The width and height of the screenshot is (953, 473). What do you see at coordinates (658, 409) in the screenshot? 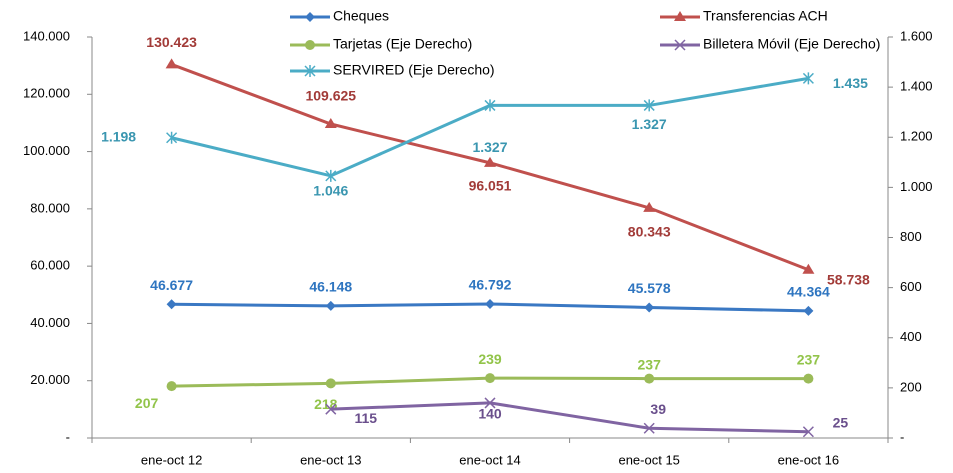
I see `data-label: 39` at bounding box center [658, 409].